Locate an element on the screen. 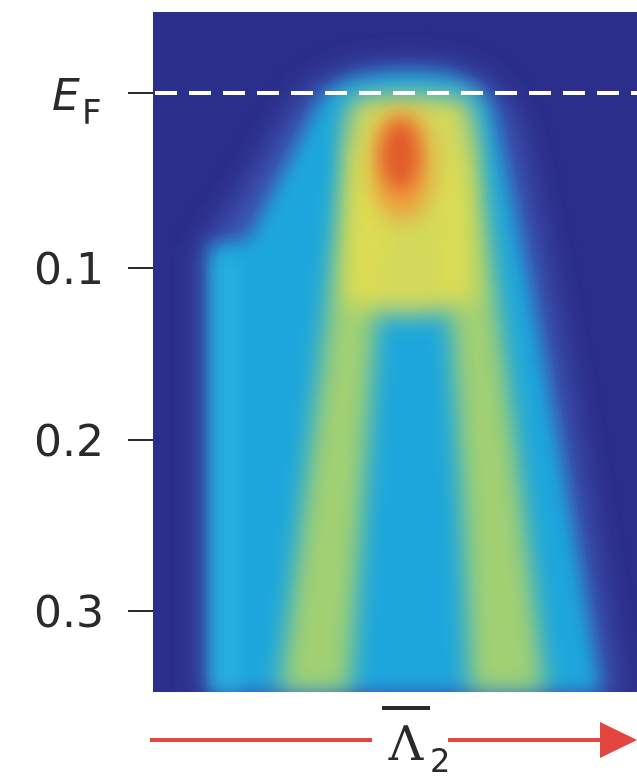  k-subscript: 2 is located at coordinates (440, 759).